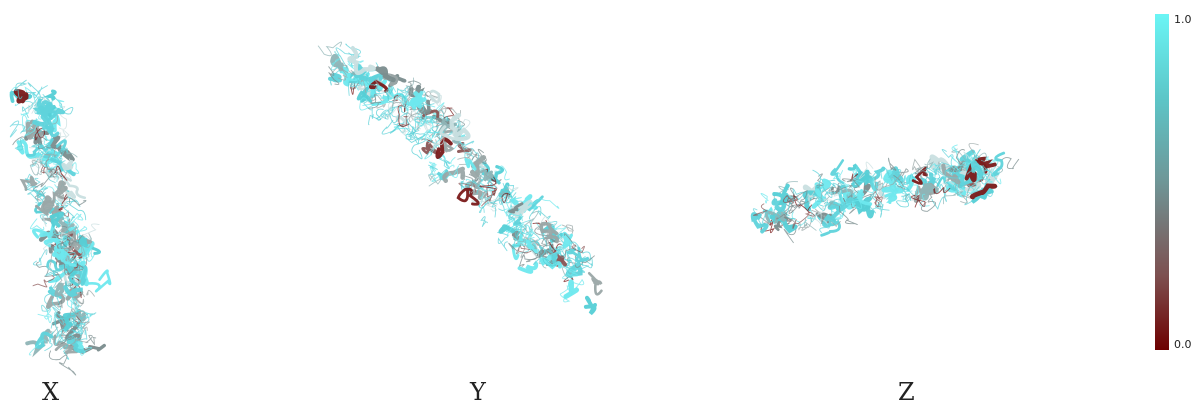 This screenshot has height=406, width=1196. I want to click on protein-ribbon-x, so click(60, 227).